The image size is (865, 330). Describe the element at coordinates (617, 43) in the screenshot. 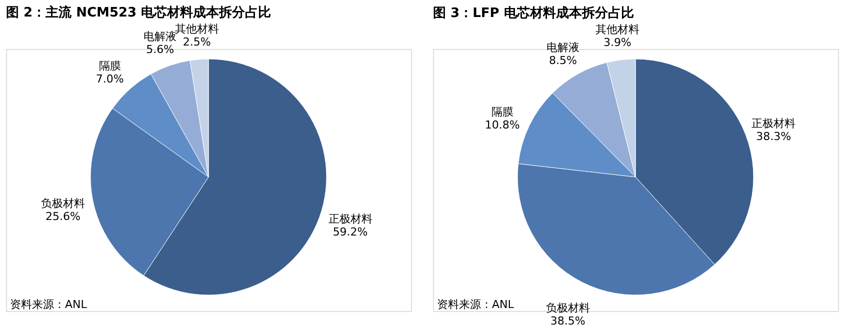

I see `data-label: 3.9%` at that location.